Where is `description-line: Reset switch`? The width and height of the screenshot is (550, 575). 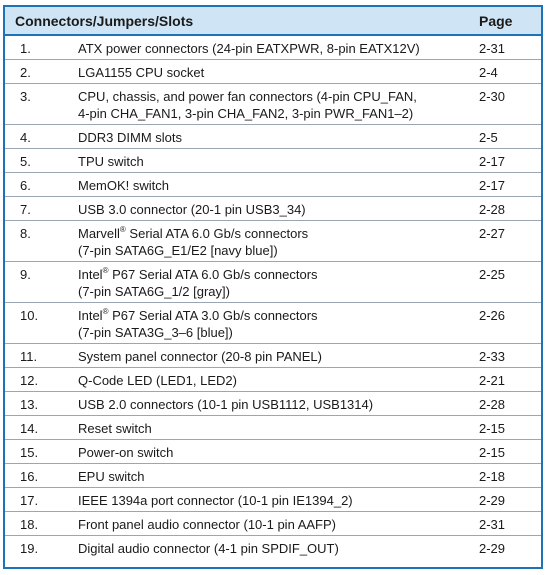
description-line: Reset switch is located at coordinates (115, 428).